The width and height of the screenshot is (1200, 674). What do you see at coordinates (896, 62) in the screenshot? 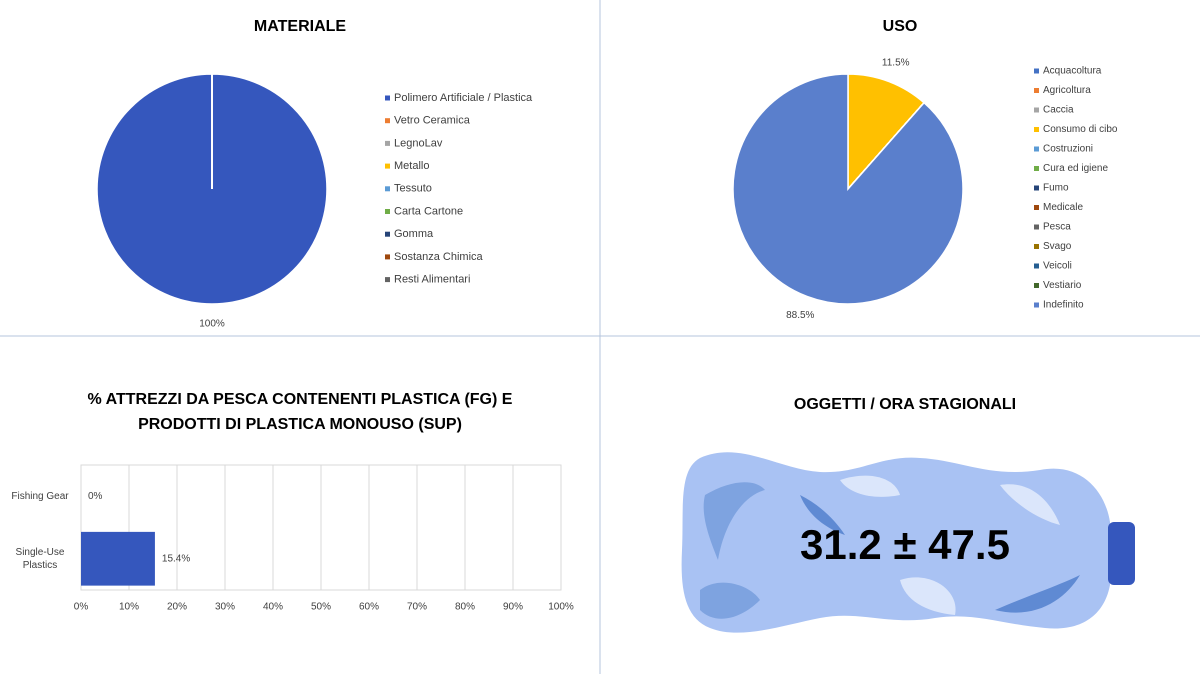
I see `data-label: 11.5%` at bounding box center [896, 62].